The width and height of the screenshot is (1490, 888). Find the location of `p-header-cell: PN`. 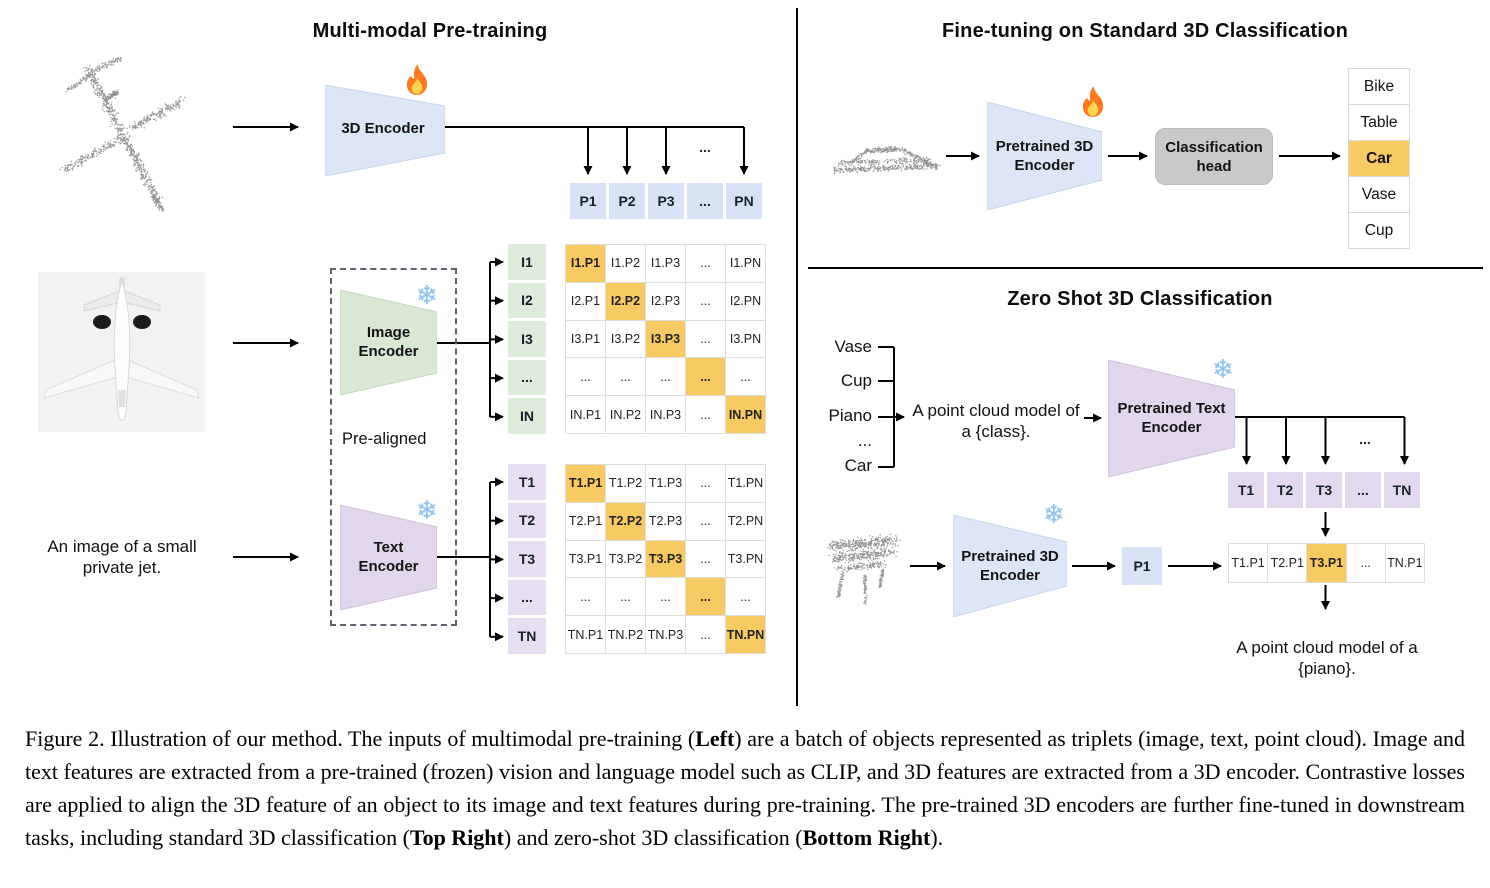

p-header-cell: PN is located at coordinates (744, 201).